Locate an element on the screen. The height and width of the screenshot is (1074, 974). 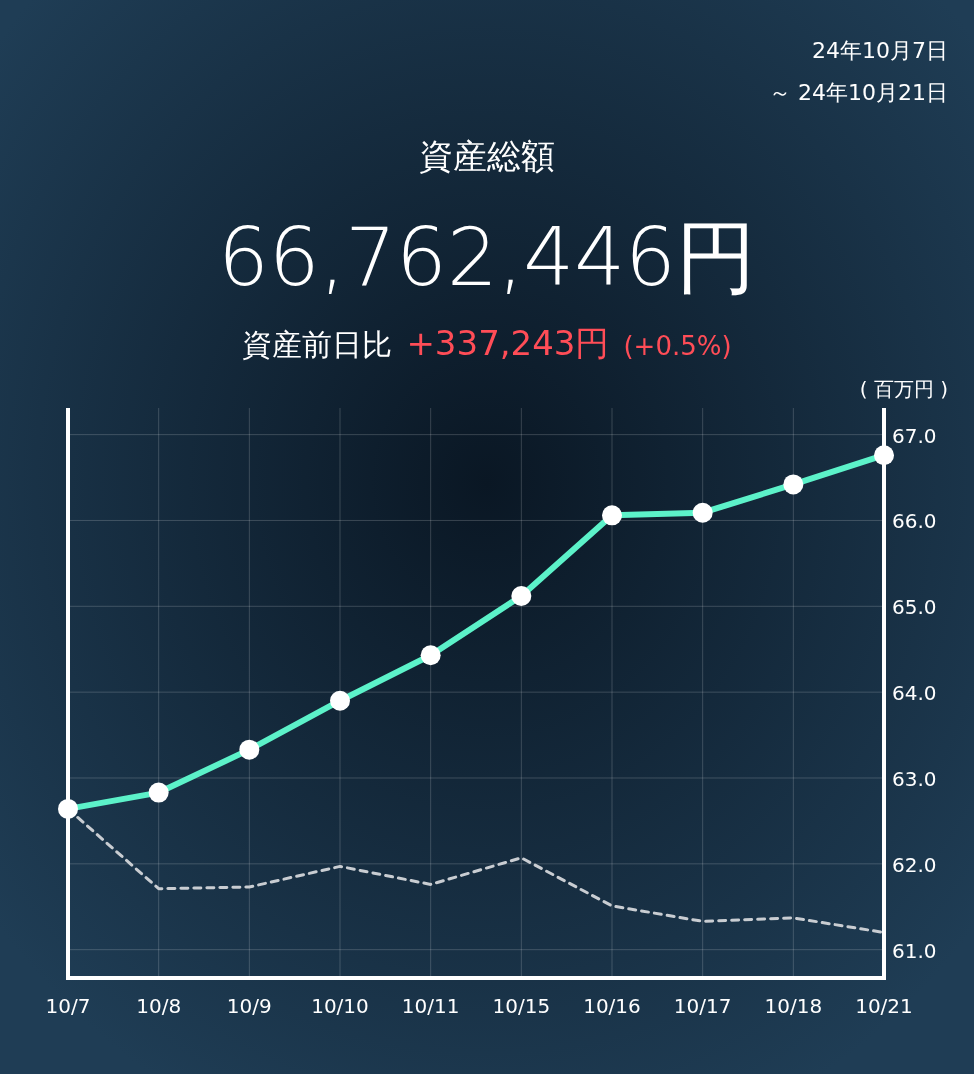
y-tick-label: 65.0 is located at coordinates (914, 607).